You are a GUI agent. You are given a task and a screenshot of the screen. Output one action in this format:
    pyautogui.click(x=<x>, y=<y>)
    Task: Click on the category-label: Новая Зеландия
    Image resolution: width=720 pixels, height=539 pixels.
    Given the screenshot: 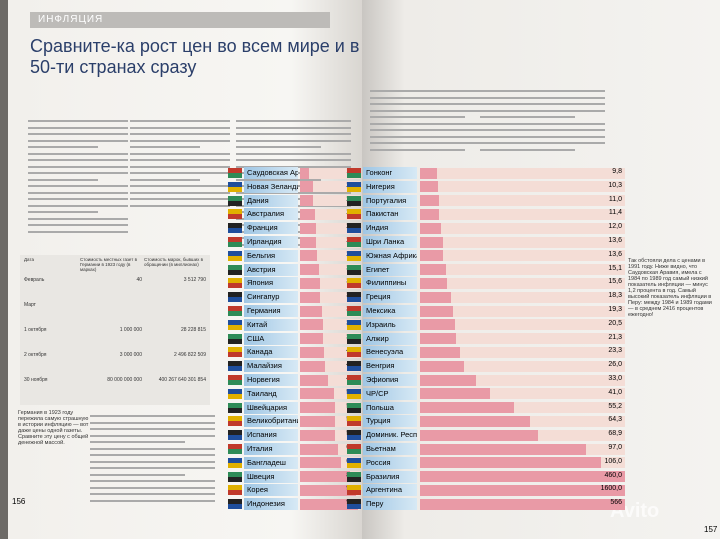 What is the action you would take?
    pyautogui.click(x=271, y=186)
    